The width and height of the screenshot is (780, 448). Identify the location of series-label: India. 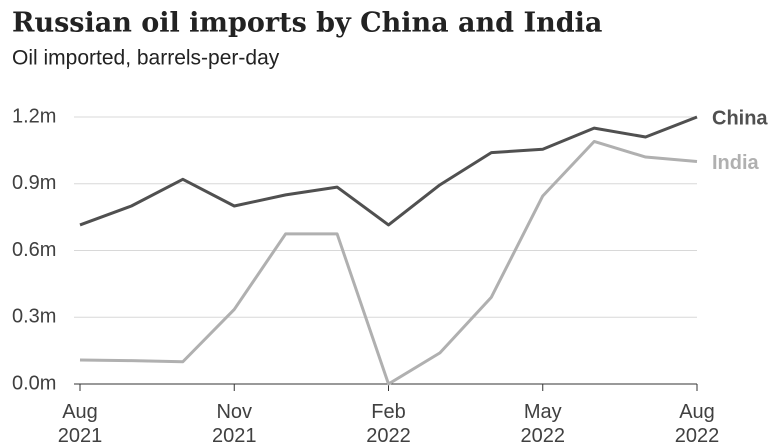
(736, 163).